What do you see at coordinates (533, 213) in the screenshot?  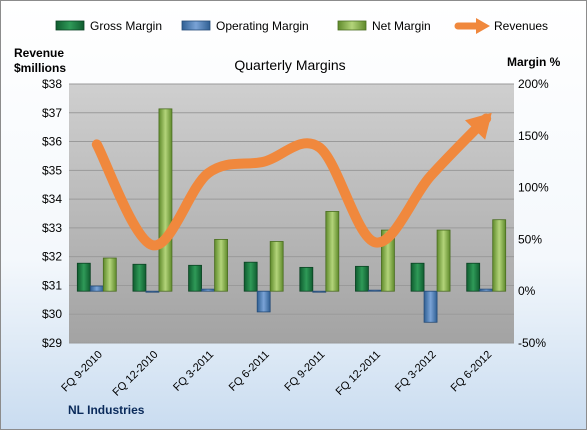 I see `right-axis-ticks: -50% 0% 50% 100% 150% 200%` at bounding box center [533, 213].